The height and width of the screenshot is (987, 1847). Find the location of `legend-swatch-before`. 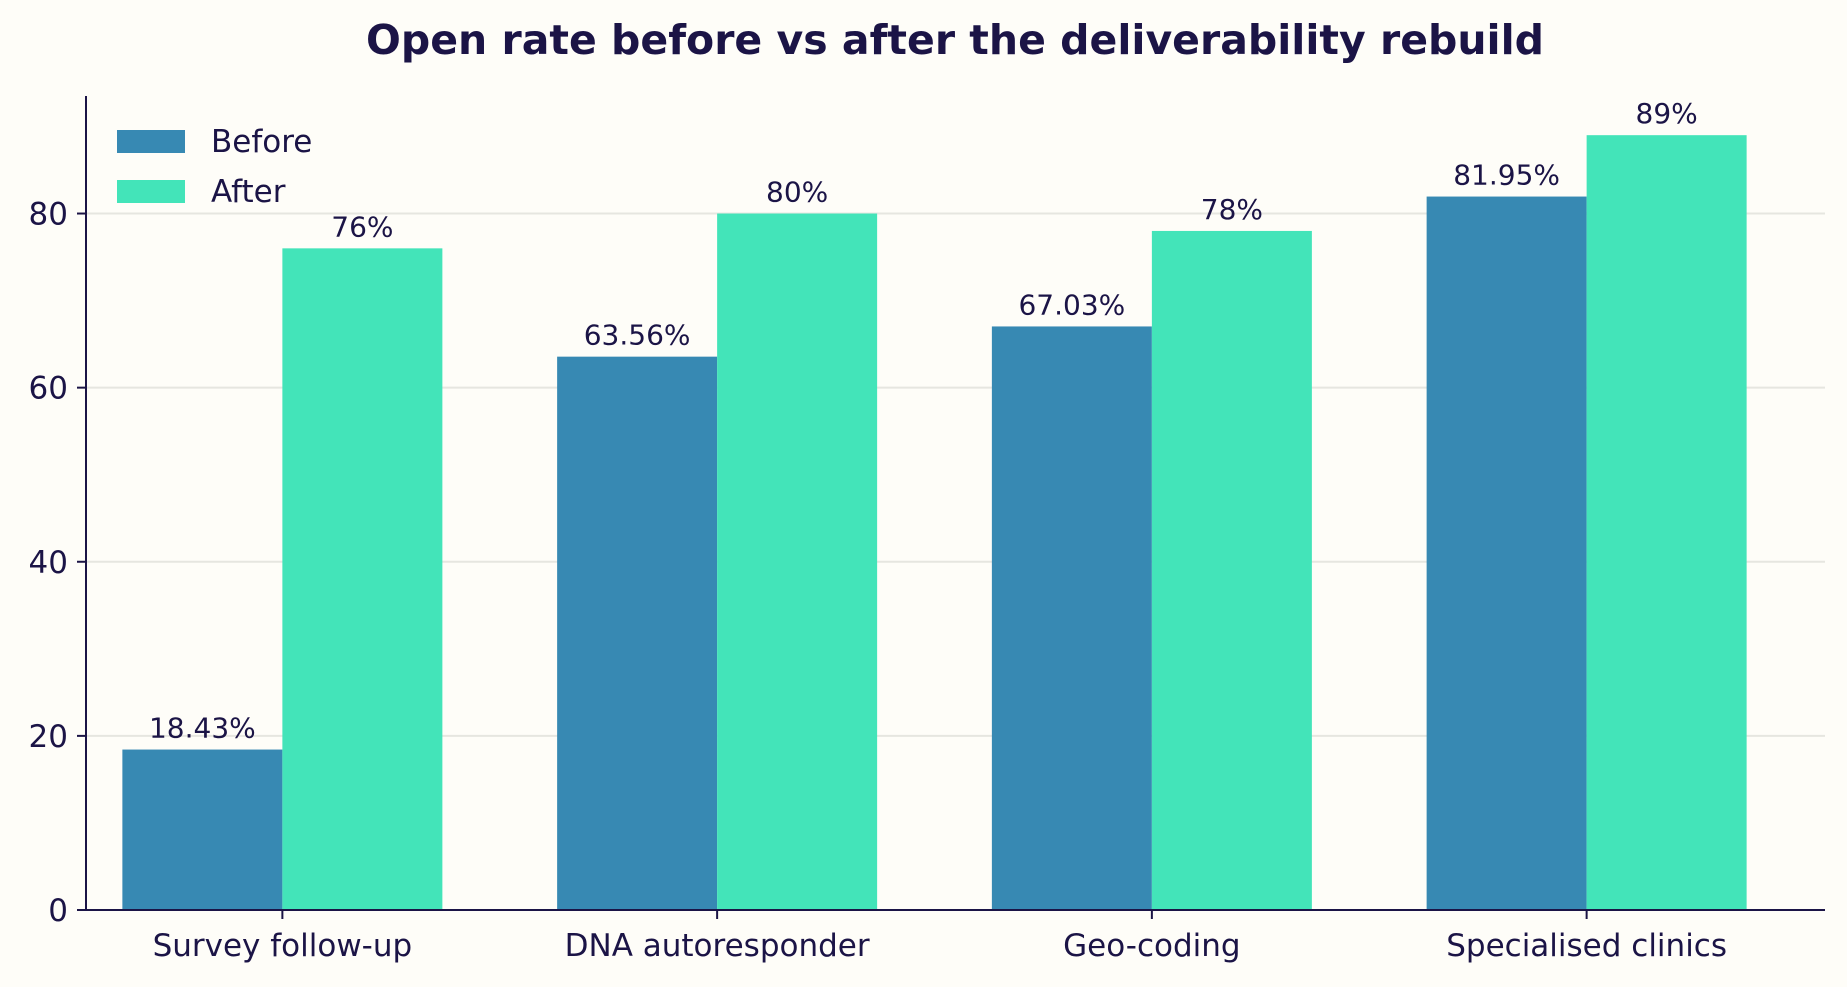

legend-swatch-before is located at coordinates (151, 141).